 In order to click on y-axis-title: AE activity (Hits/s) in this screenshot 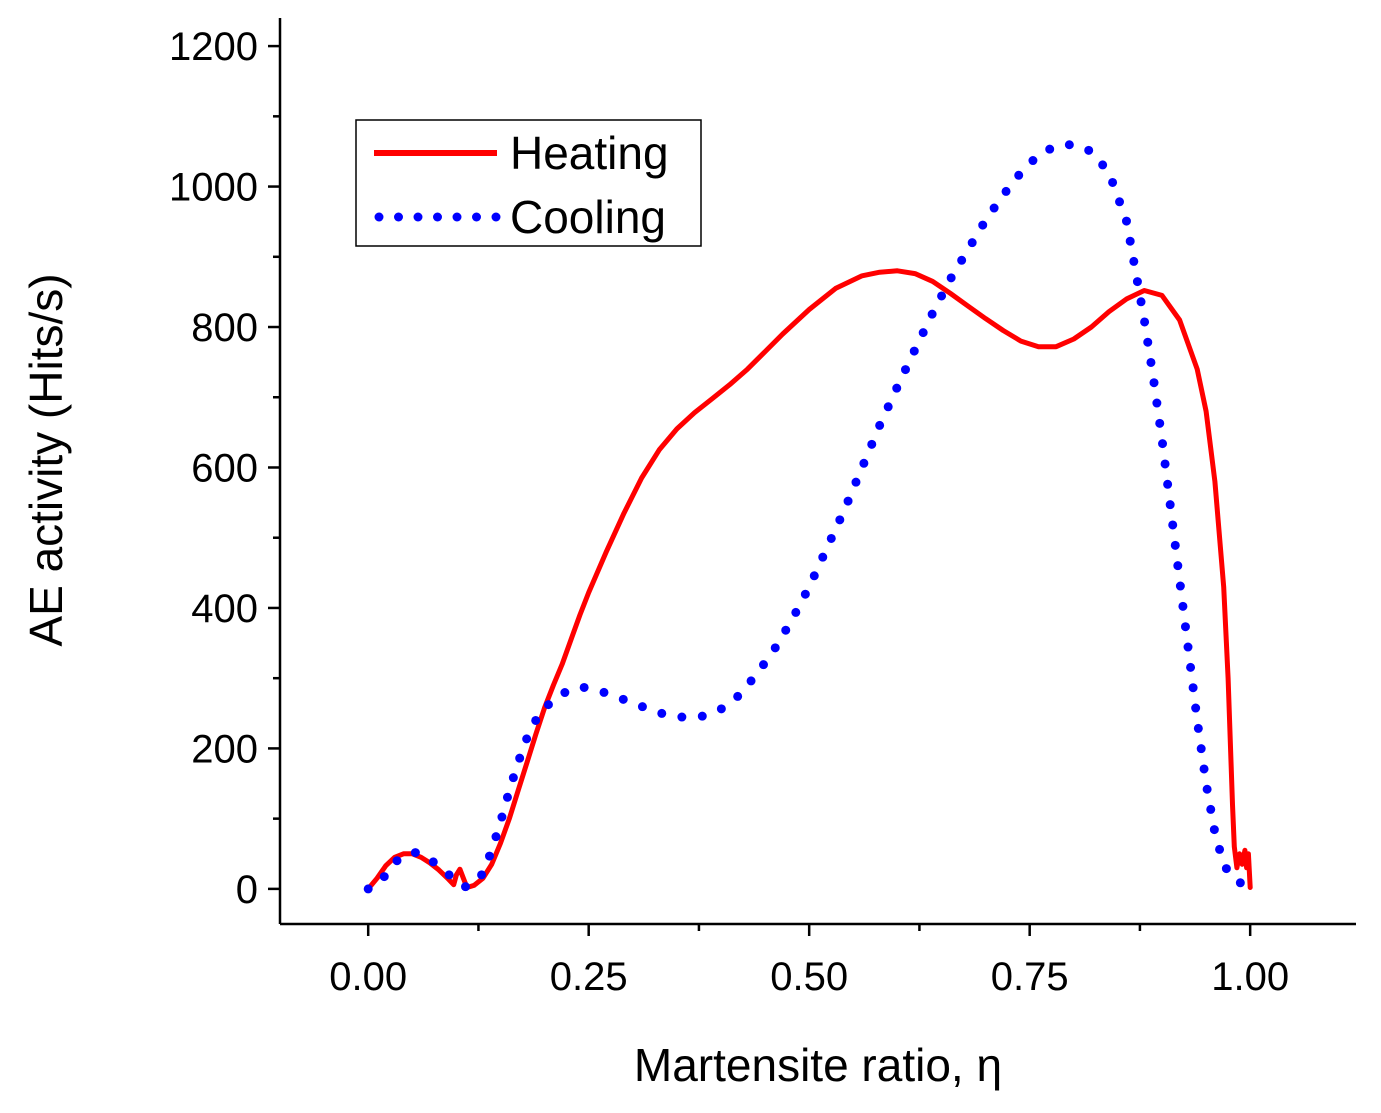, I will do `click(46, 459)`.